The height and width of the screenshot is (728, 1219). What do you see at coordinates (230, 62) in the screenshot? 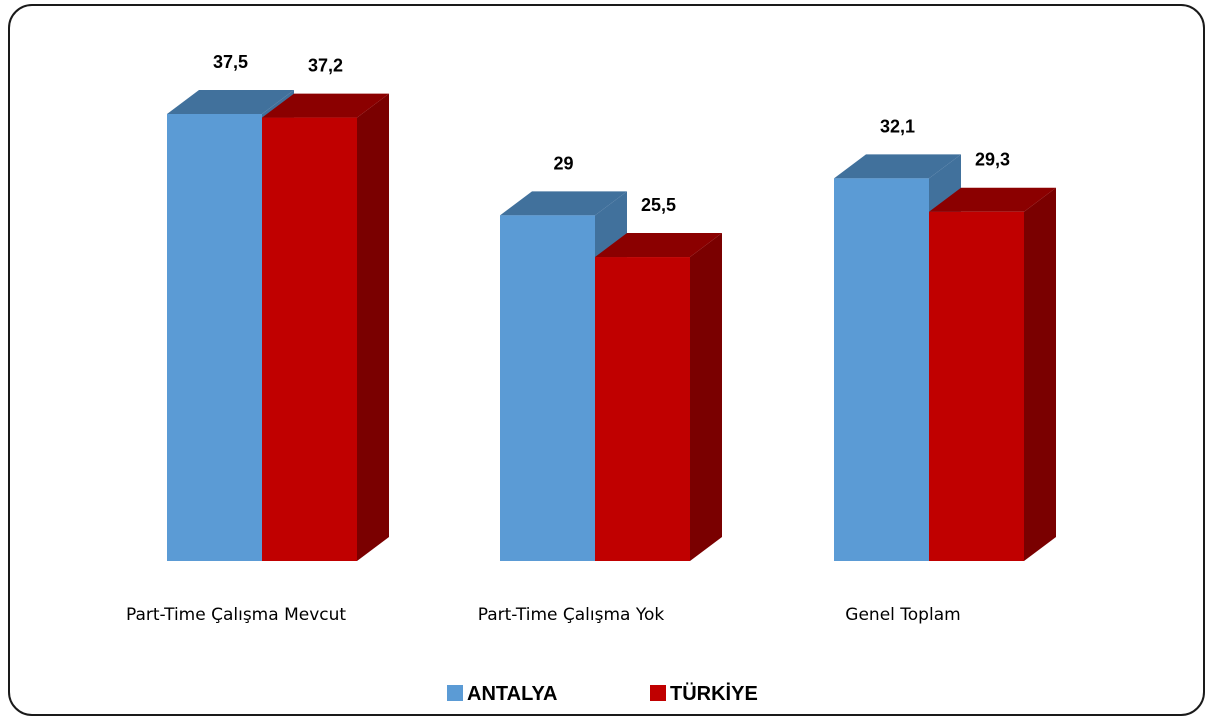
I see `data-label-antalya-1: 37,5` at bounding box center [230, 62].